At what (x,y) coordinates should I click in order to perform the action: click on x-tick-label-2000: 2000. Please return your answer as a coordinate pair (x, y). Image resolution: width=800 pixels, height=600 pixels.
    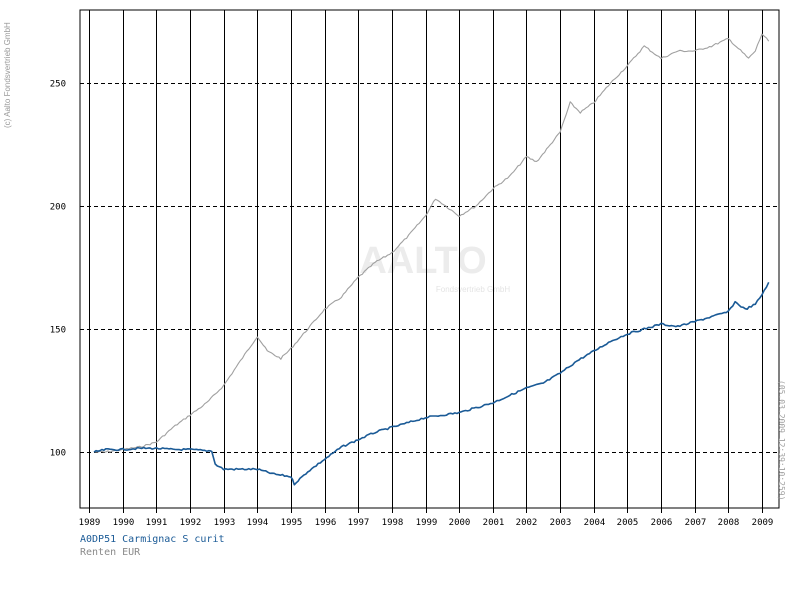
    Looking at the image, I should click on (460, 523).